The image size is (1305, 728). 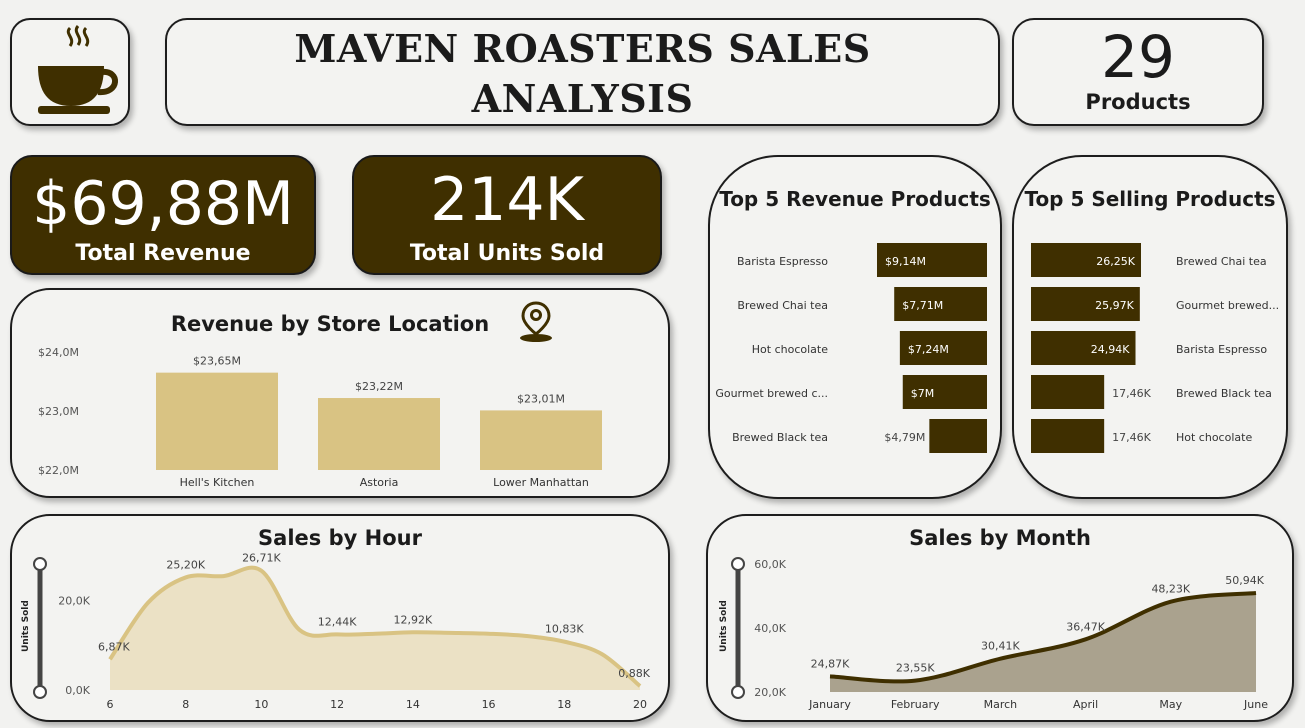 What do you see at coordinates (58, 352) in the screenshot?
I see `y-tick-label: $24,0M` at bounding box center [58, 352].